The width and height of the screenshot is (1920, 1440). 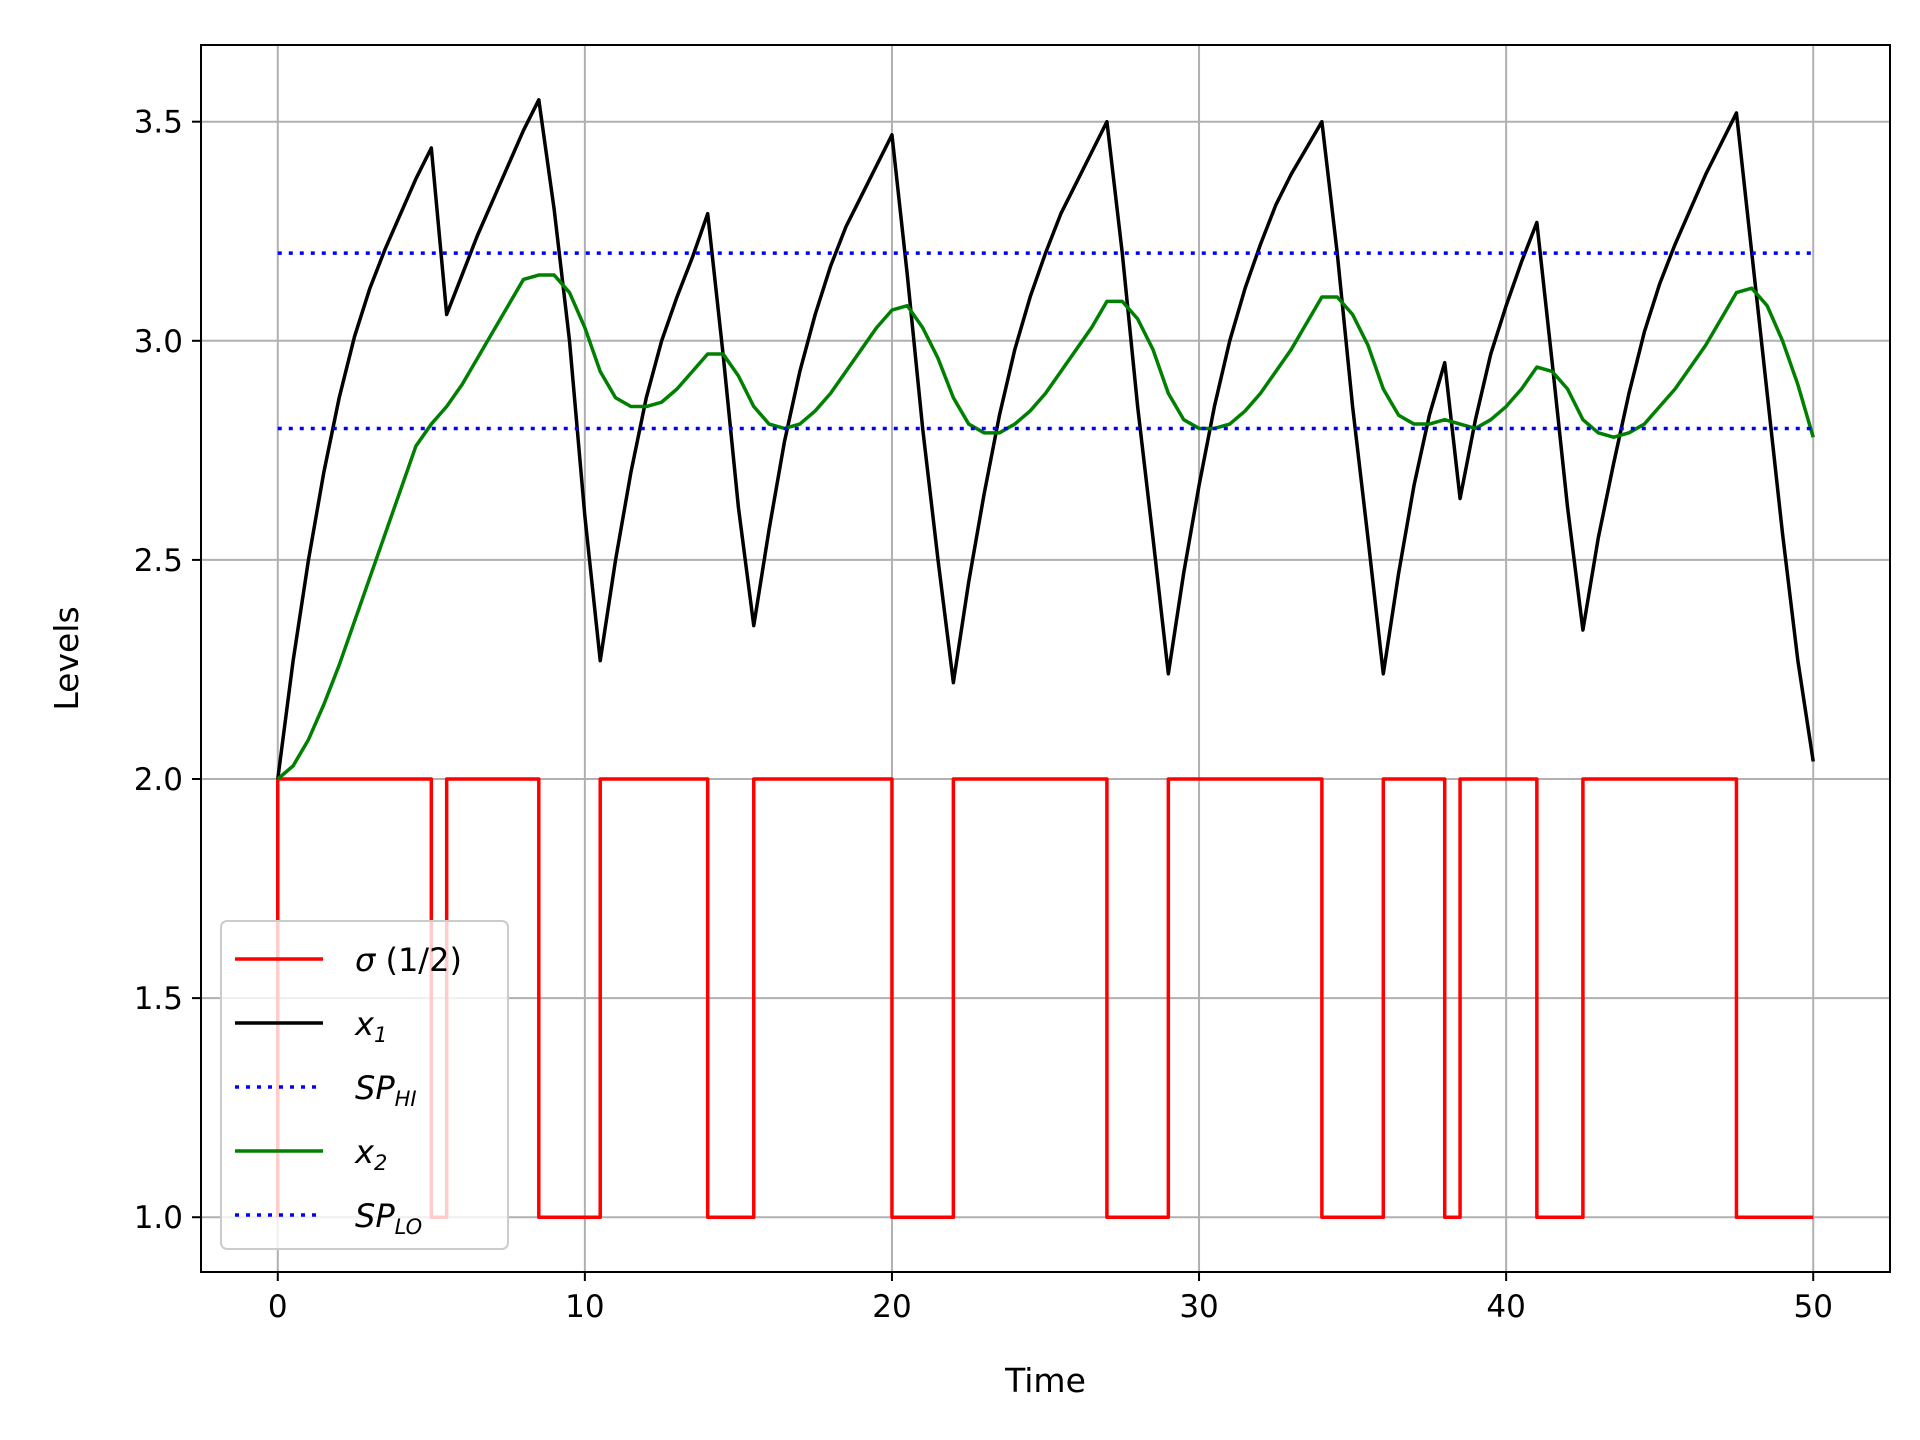 I want to click on y-tick-label: 2.0, so click(x=158, y=780).